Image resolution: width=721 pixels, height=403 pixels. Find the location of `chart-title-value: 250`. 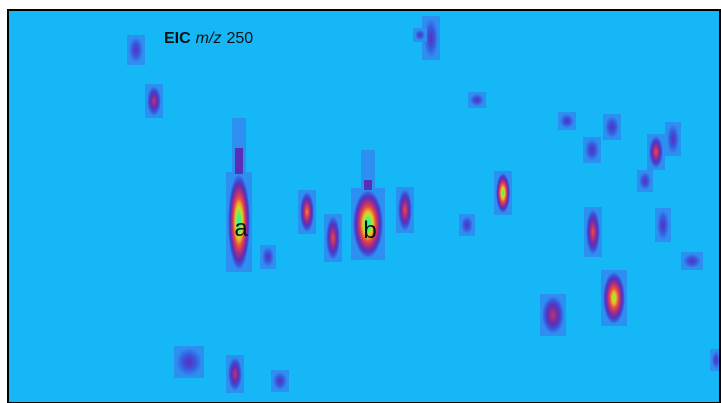

chart-title-value: 250 is located at coordinates (239, 38).